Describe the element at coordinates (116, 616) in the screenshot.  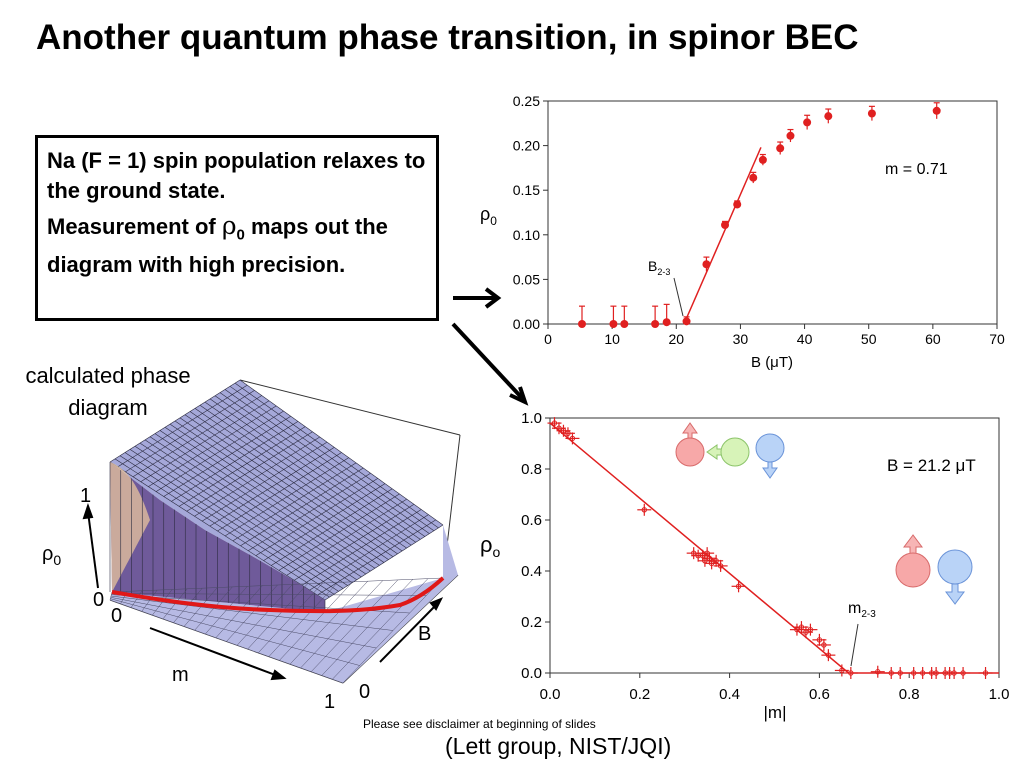
I see `m-tick-start: 0` at that location.